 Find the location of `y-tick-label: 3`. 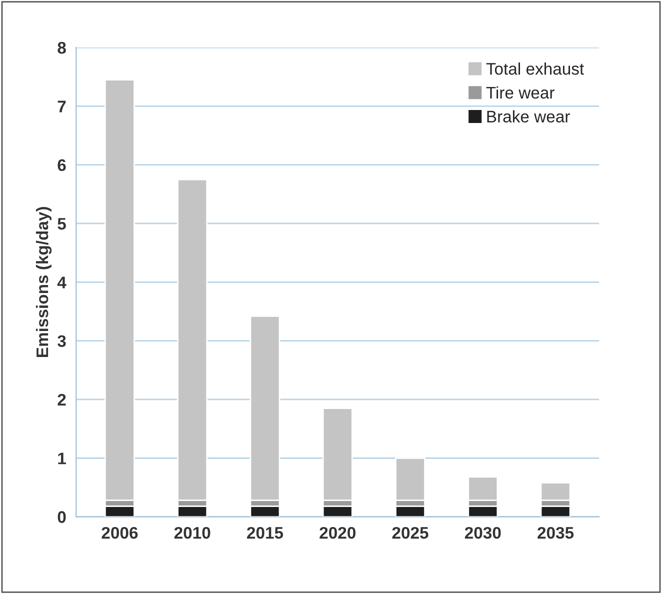

y-tick-label: 3 is located at coordinates (62, 341).